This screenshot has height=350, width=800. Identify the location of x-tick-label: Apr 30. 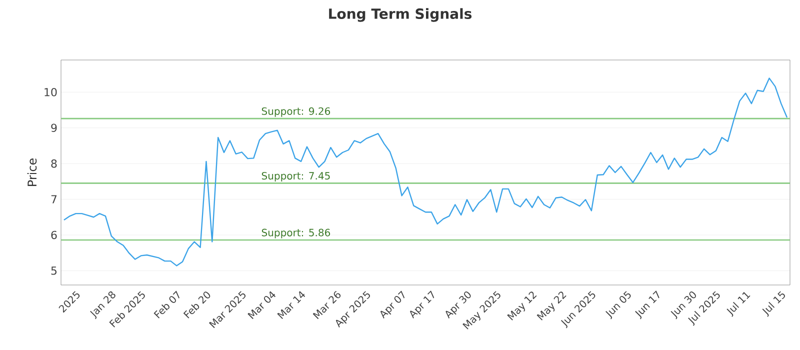
(458, 305).